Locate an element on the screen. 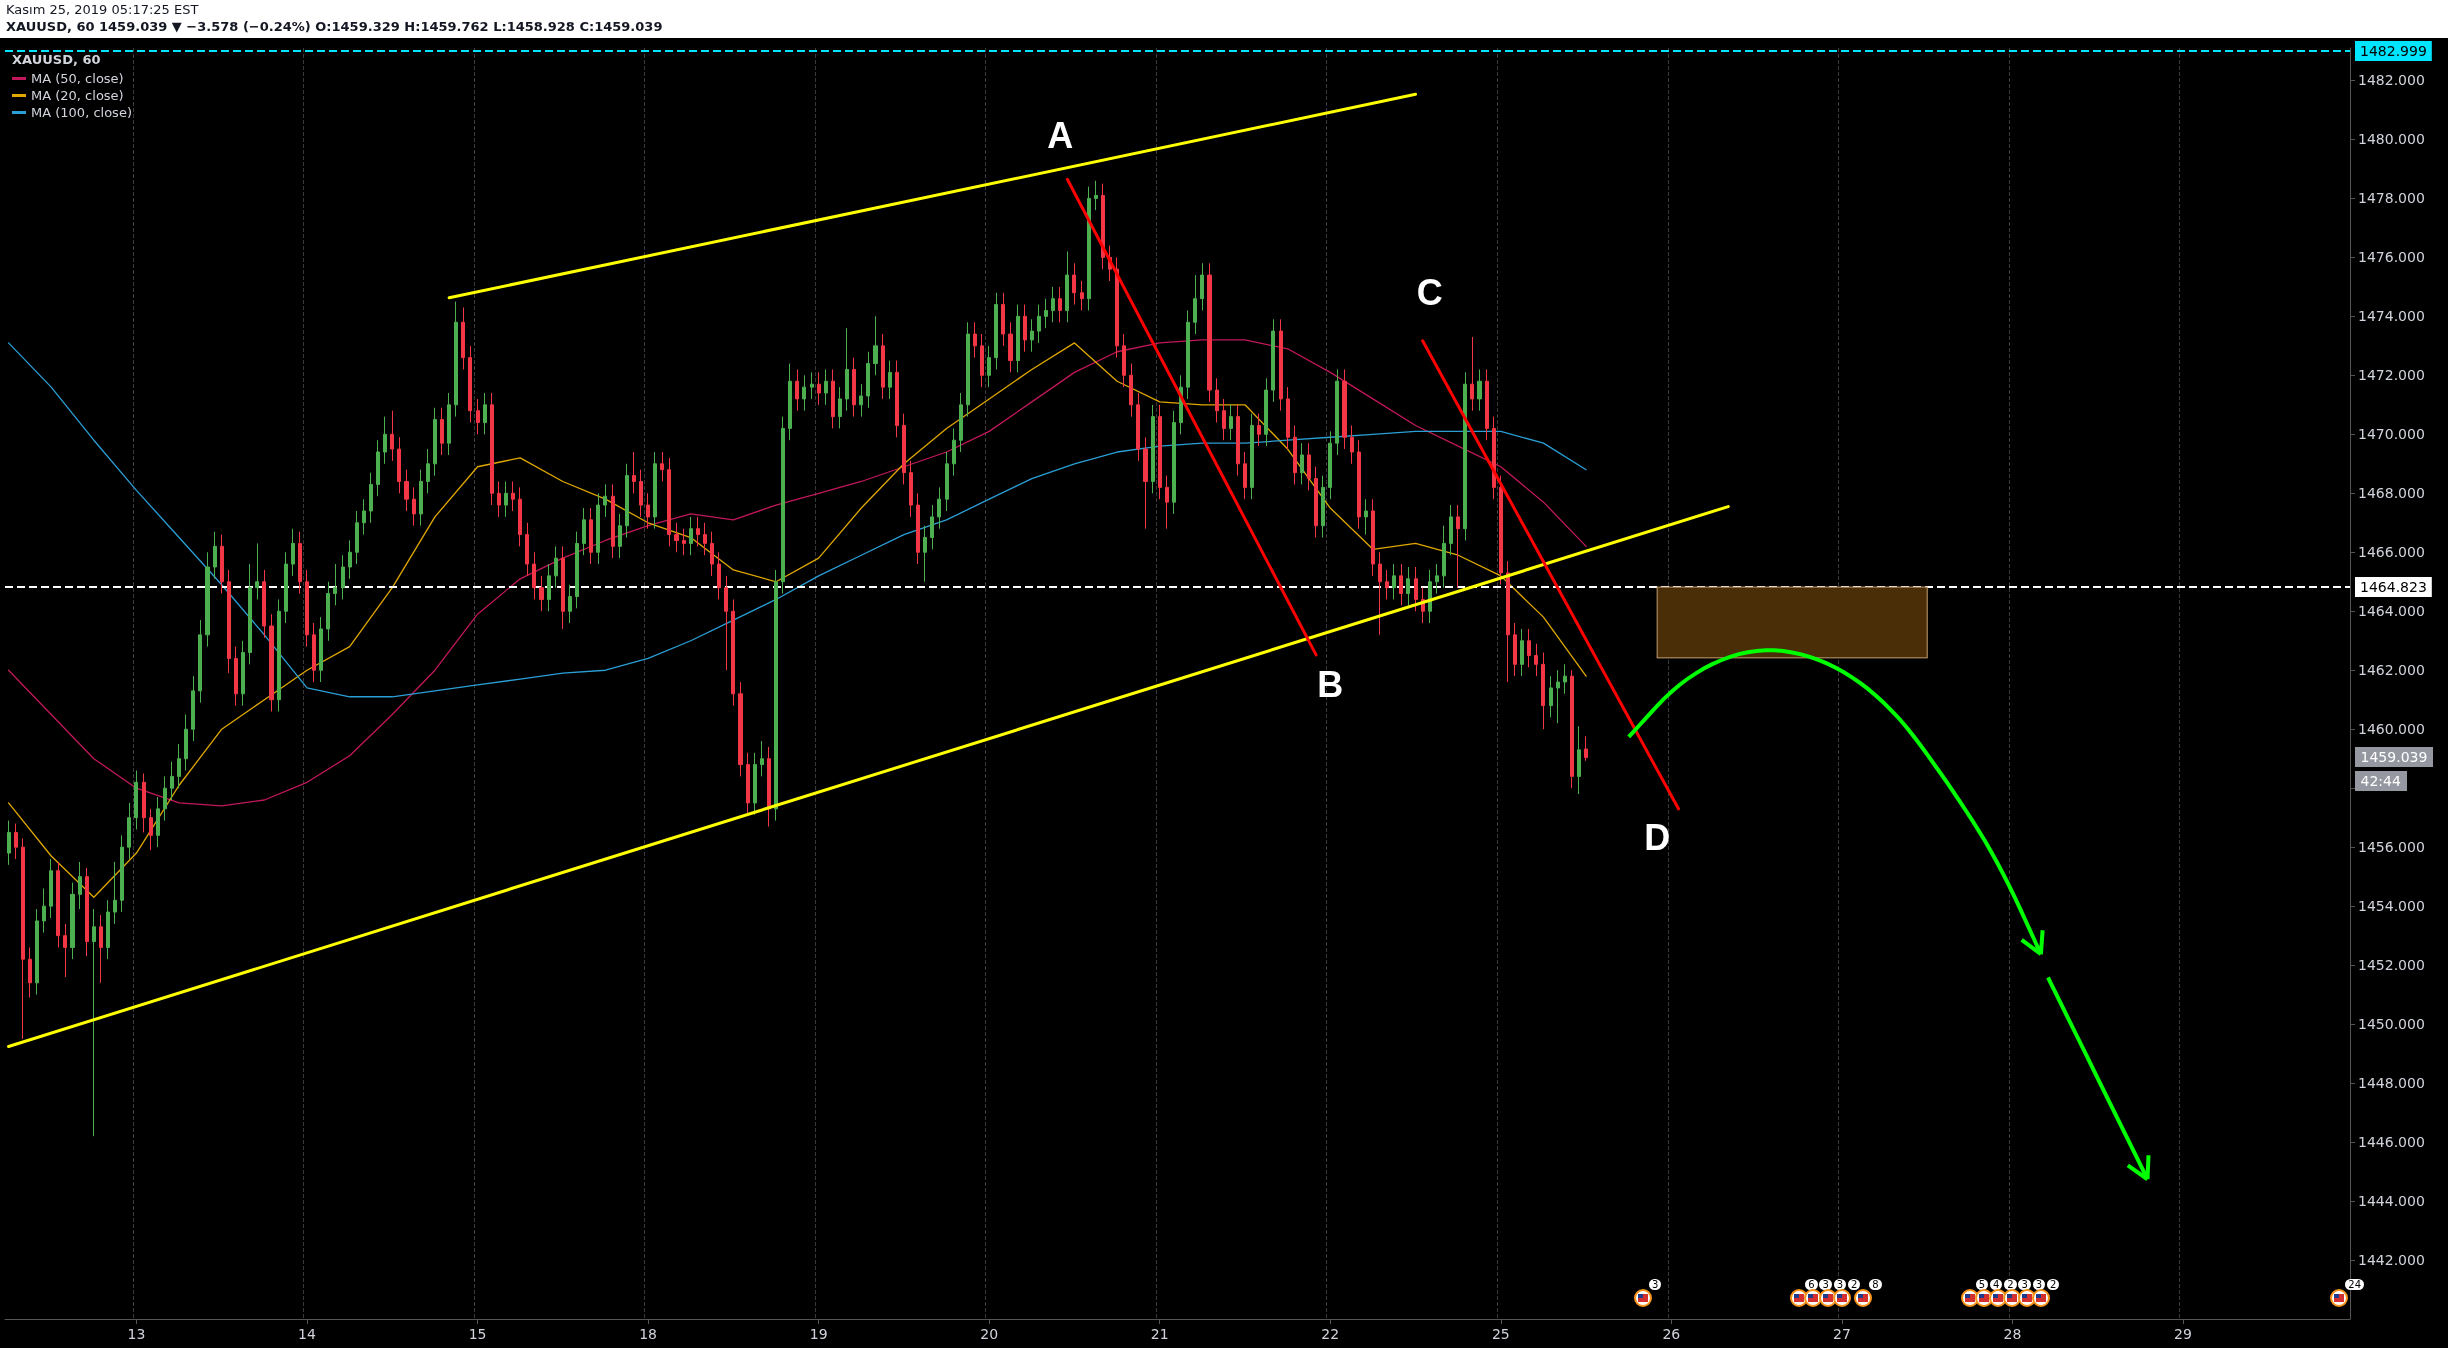 The width and height of the screenshot is (2448, 1358). y-tick-label: 1480.000 is located at coordinates (2391, 139).